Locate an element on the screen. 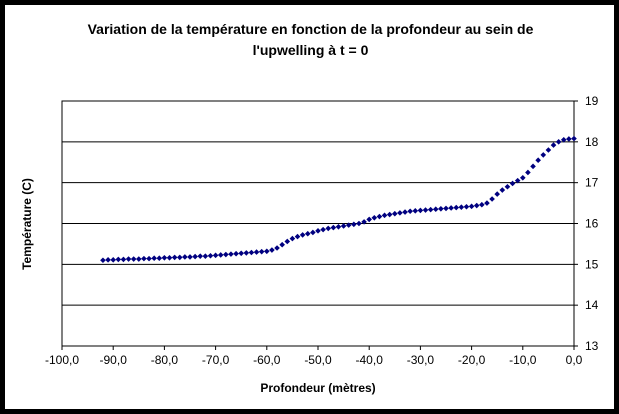 This screenshot has height=414, width=619. y-tick-label-5: 18 is located at coordinates (592, 142).